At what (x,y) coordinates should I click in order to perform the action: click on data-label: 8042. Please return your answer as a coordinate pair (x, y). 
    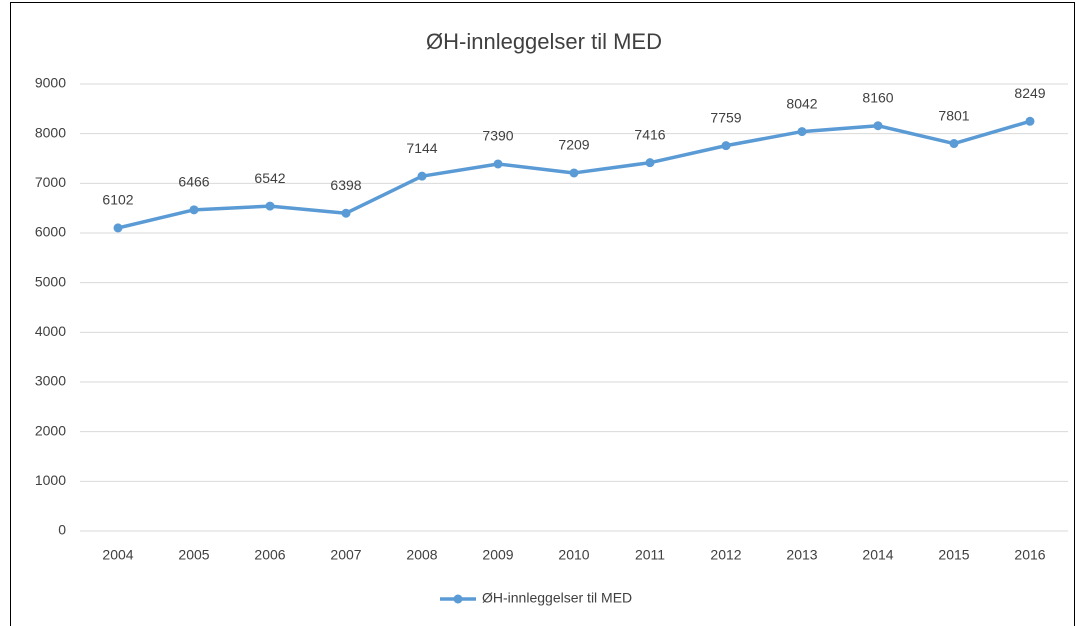
    Looking at the image, I should click on (801, 103).